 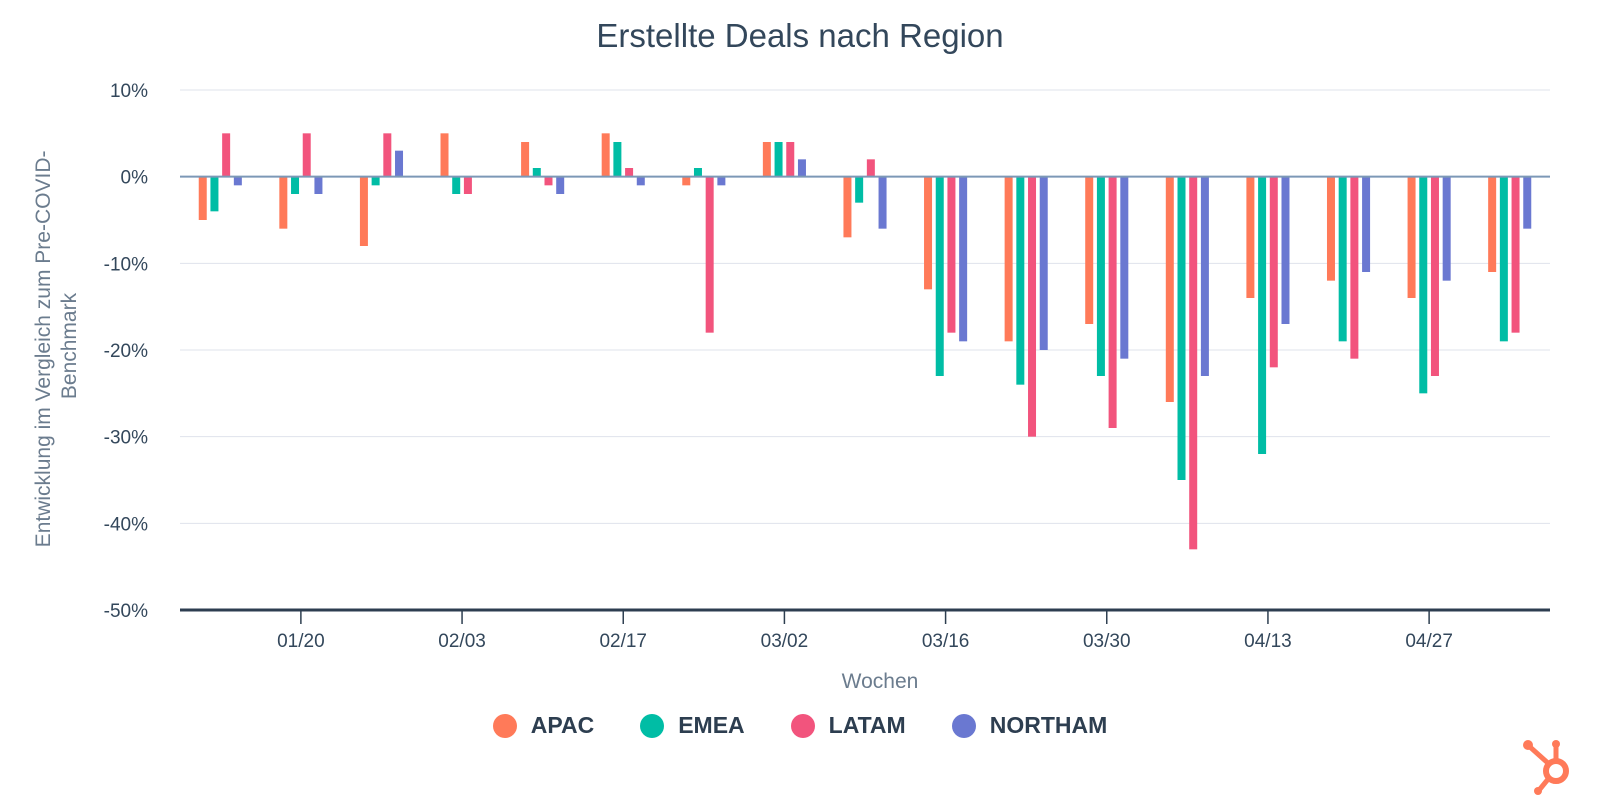 I want to click on legend-item-emea: EMEA, so click(x=692, y=725).